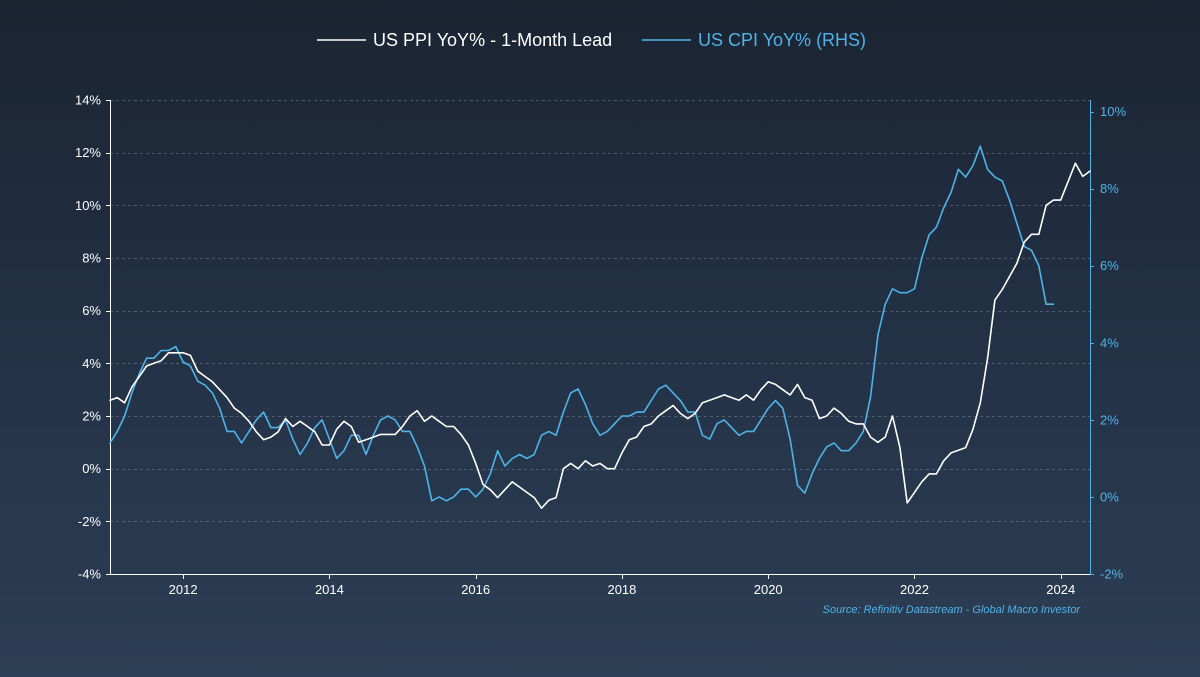 The image size is (1200, 677). What do you see at coordinates (1109, 342) in the screenshot?
I see `y-right-tick-label: 4%` at bounding box center [1109, 342].